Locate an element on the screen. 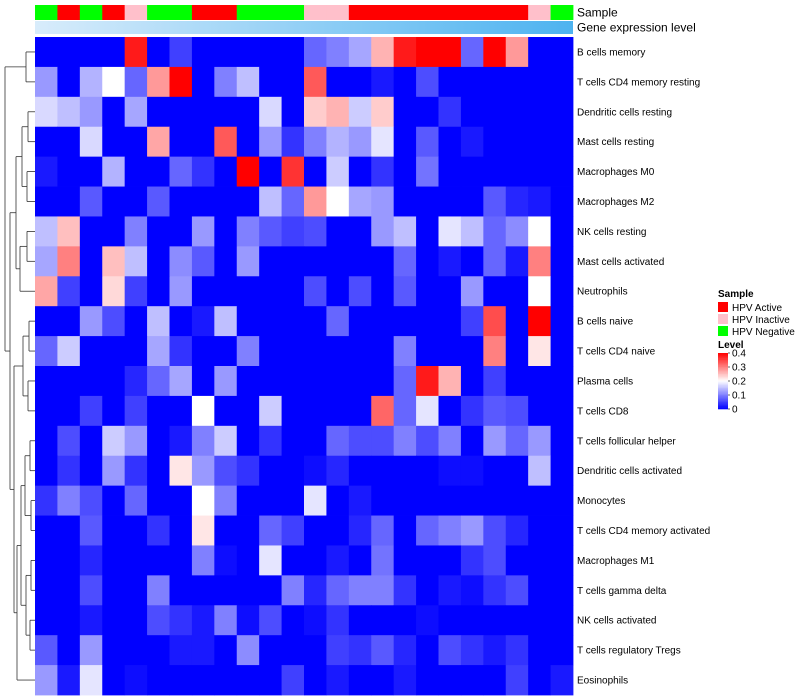 This screenshot has height=700, width=800. row-label: T cells CD4 memory activated is located at coordinates (643, 531).